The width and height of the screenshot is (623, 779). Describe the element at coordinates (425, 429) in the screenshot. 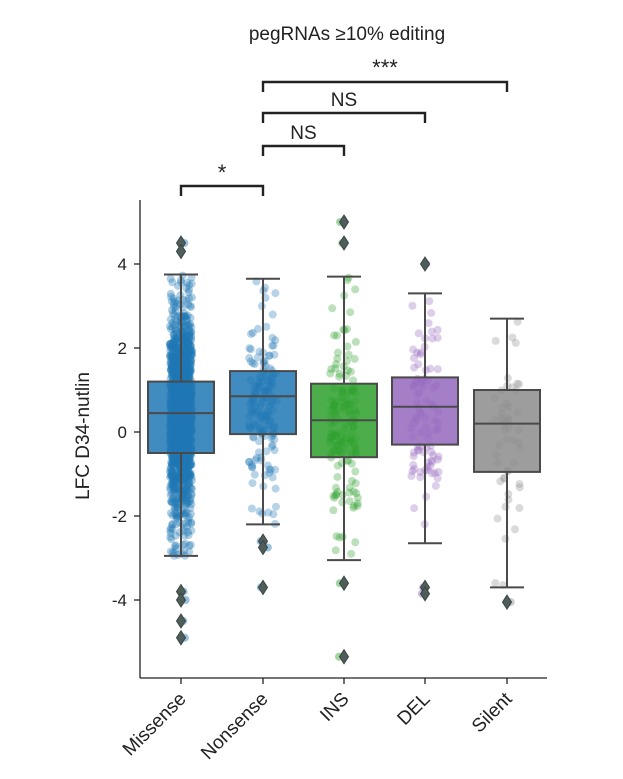

I see `box-del` at that location.